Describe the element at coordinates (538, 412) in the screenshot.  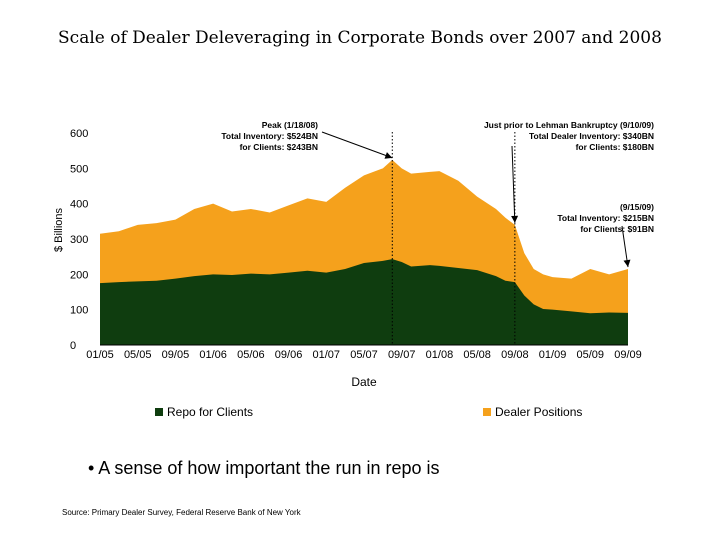
I see `legend-label: Dealer Positions` at that location.